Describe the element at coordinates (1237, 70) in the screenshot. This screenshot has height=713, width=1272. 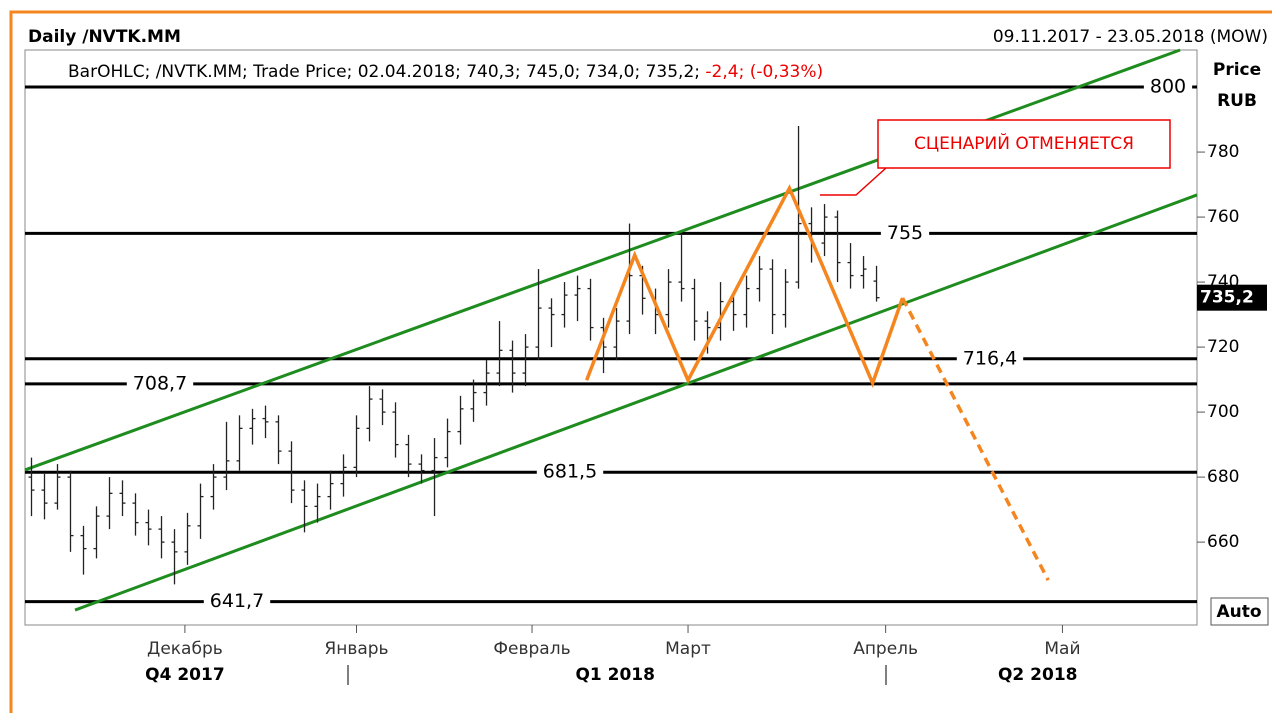
I see `axis-label: Price` at that location.